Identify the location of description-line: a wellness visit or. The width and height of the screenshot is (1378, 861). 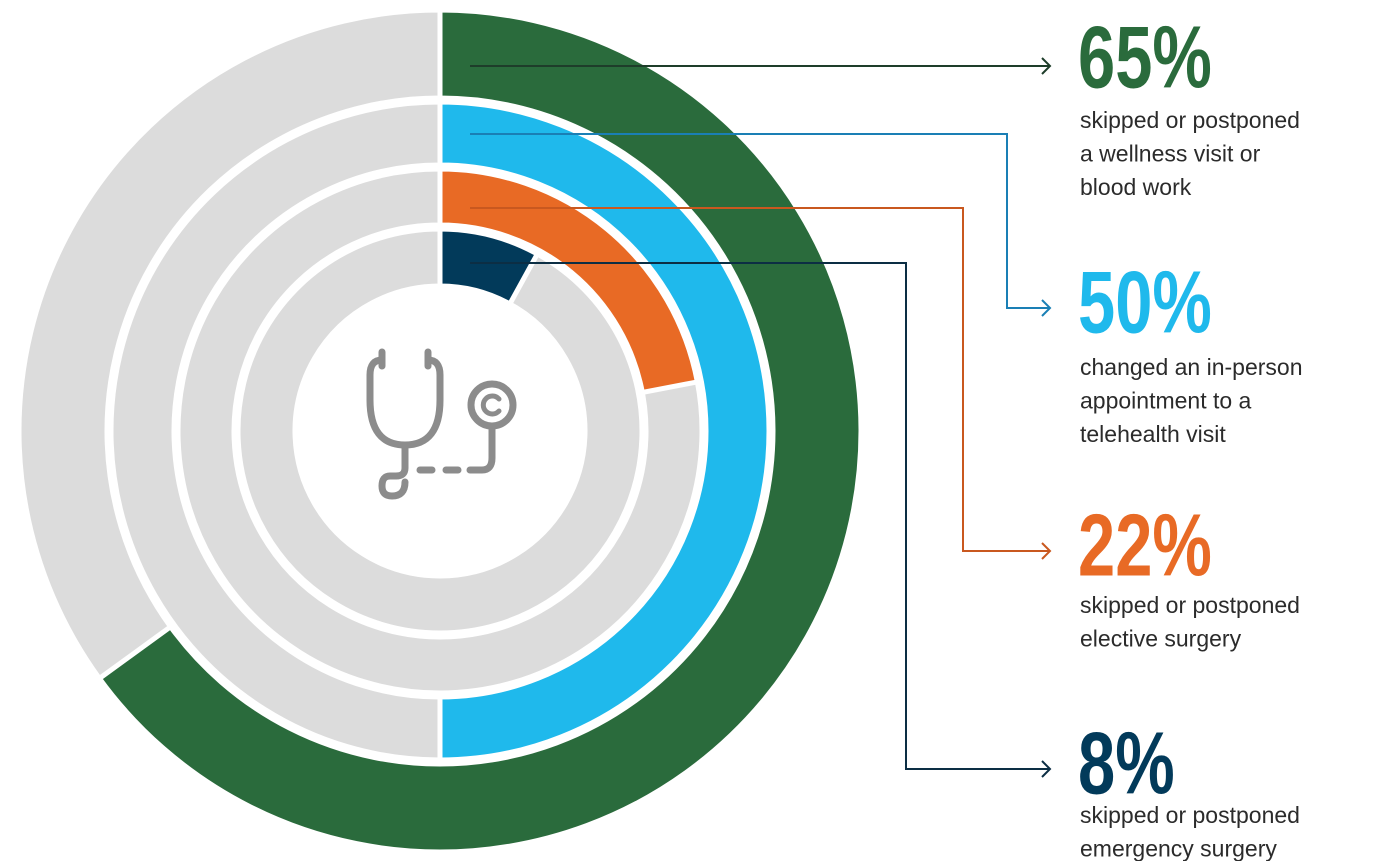
(1170, 154).